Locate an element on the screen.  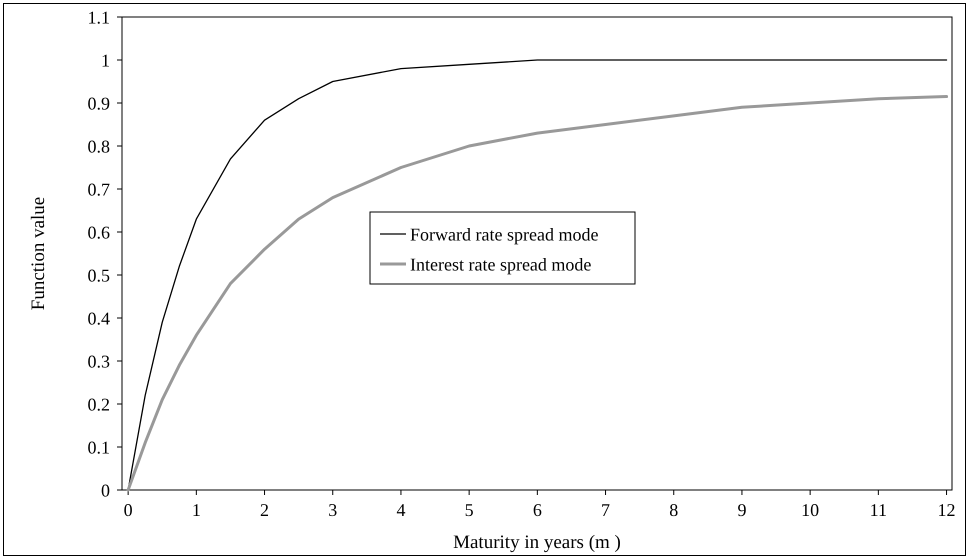
legend-label: Forward rate spread mode is located at coordinates (504, 234).